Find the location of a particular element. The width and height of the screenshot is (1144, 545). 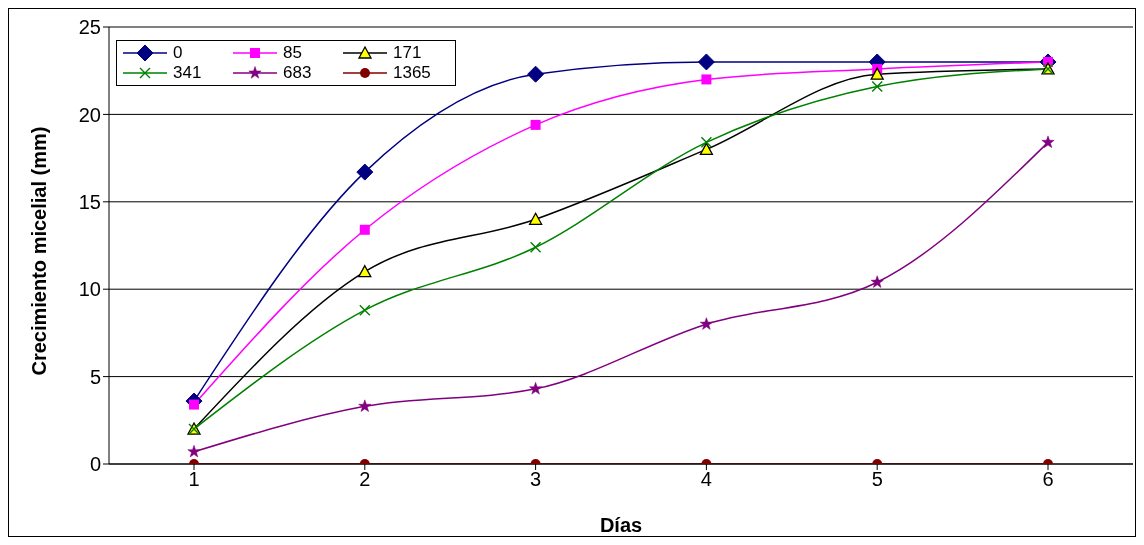

legend-label: 1365 is located at coordinates (412, 73).